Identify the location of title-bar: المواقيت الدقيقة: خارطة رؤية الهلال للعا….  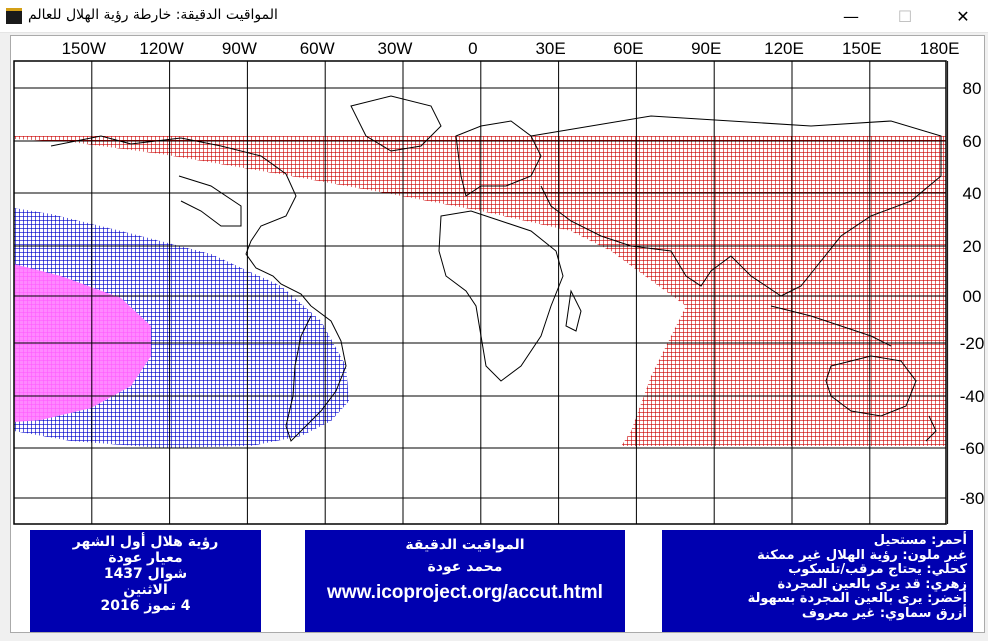
(494, 16).